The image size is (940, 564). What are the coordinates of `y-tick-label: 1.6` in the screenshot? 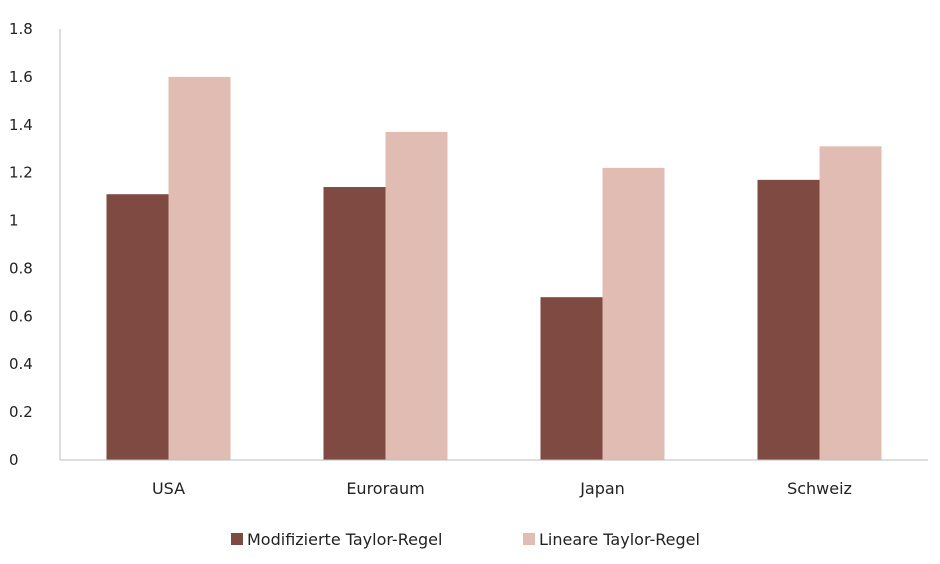 It's located at (21, 77).